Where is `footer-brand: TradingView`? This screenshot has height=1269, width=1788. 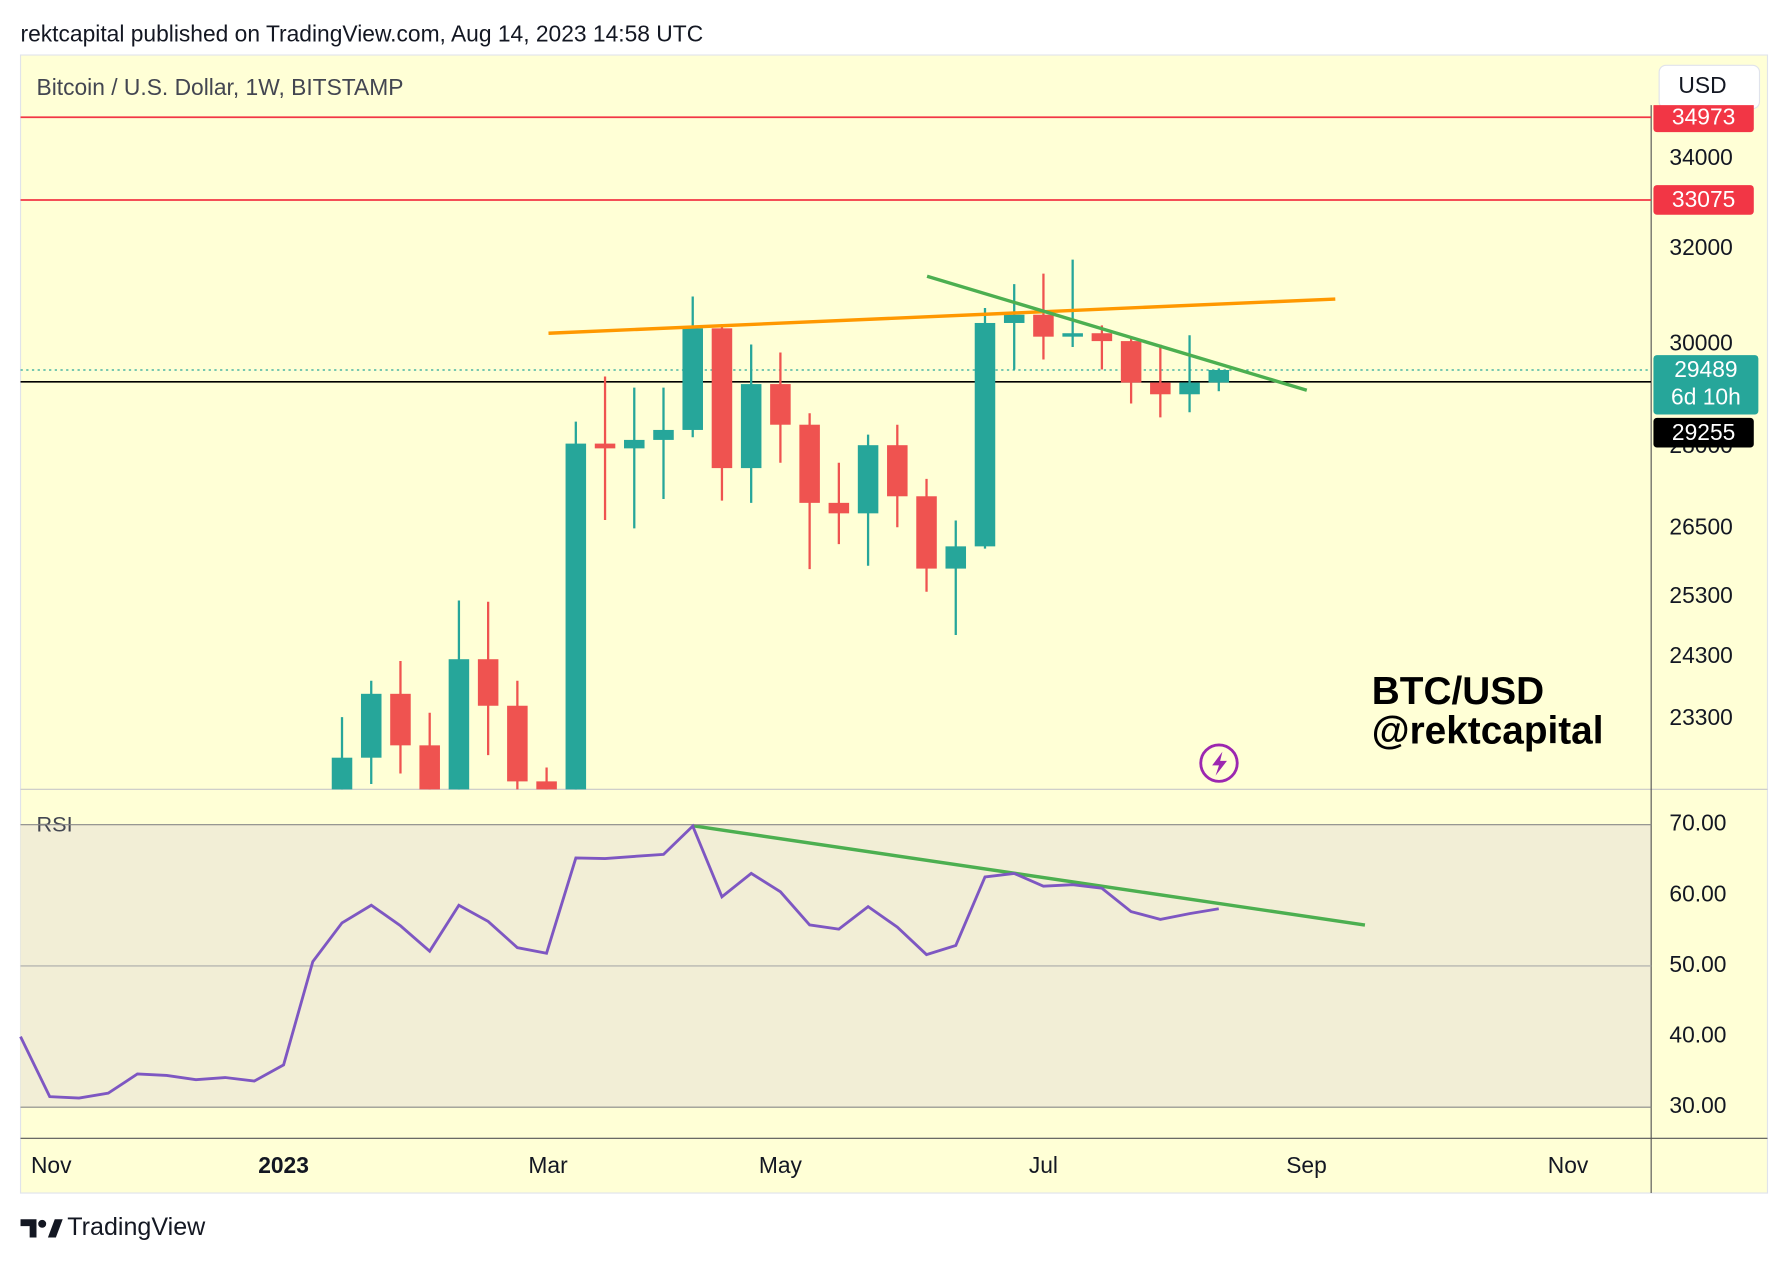 footer-brand: TradingView is located at coordinates (136, 1227).